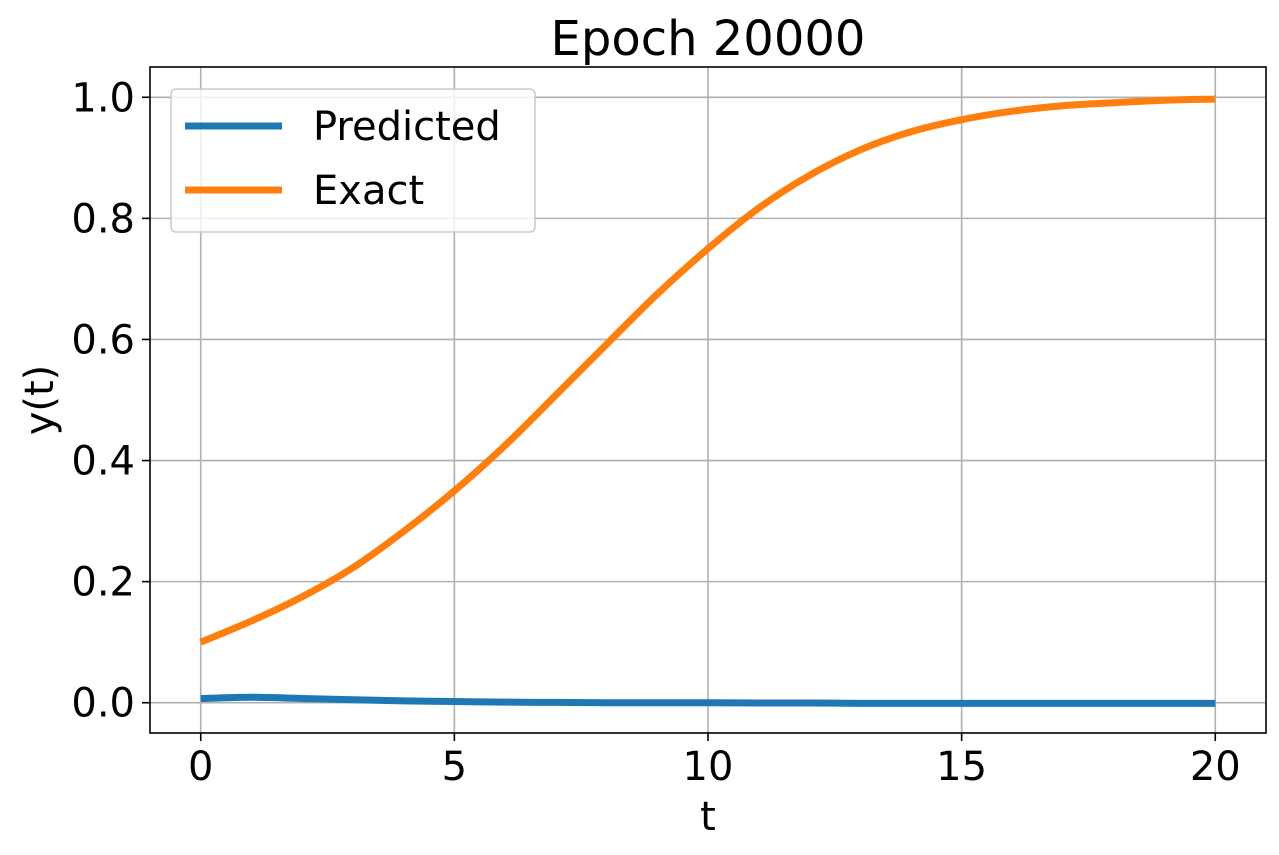  What do you see at coordinates (103, 583) in the screenshot?
I see `y-tick-label: 0.2` at bounding box center [103, 583].